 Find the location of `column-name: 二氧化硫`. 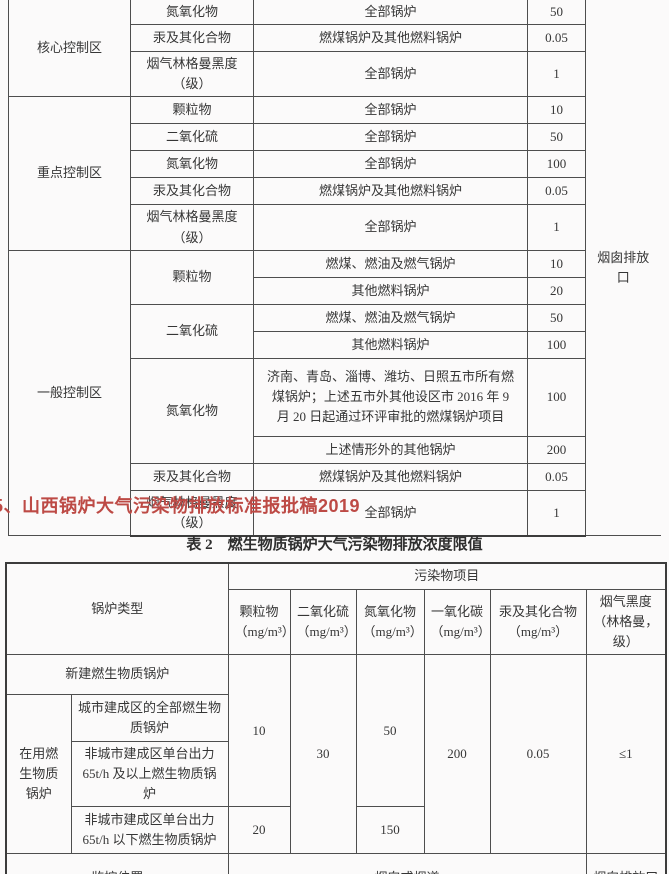

column-name: 二氧化硫 is located at coordinates (323, 611).